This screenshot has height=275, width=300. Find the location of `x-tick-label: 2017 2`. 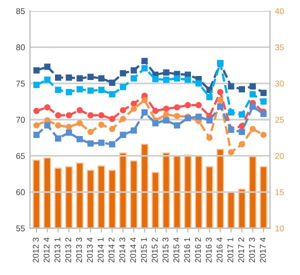

x-tick-label: 2017 2 is located at coordinates (241, 250).